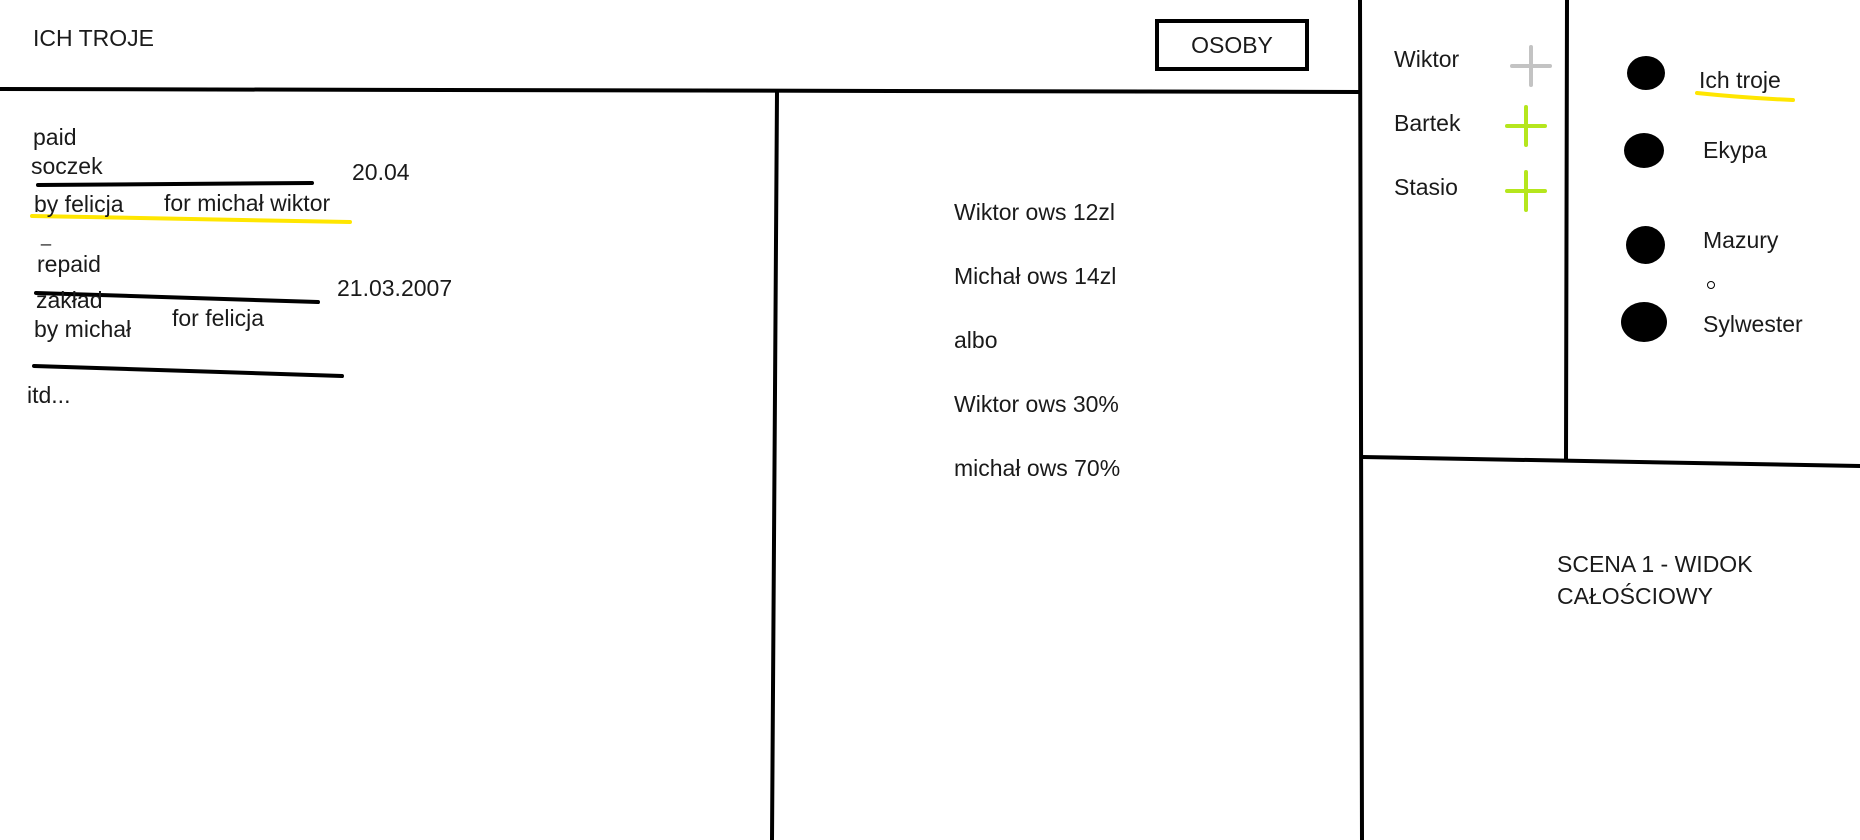  Describe the element at coordinates (1035, 212) in the screenshot. I see `balance-line: Wiktor ows 12zl` at that location.